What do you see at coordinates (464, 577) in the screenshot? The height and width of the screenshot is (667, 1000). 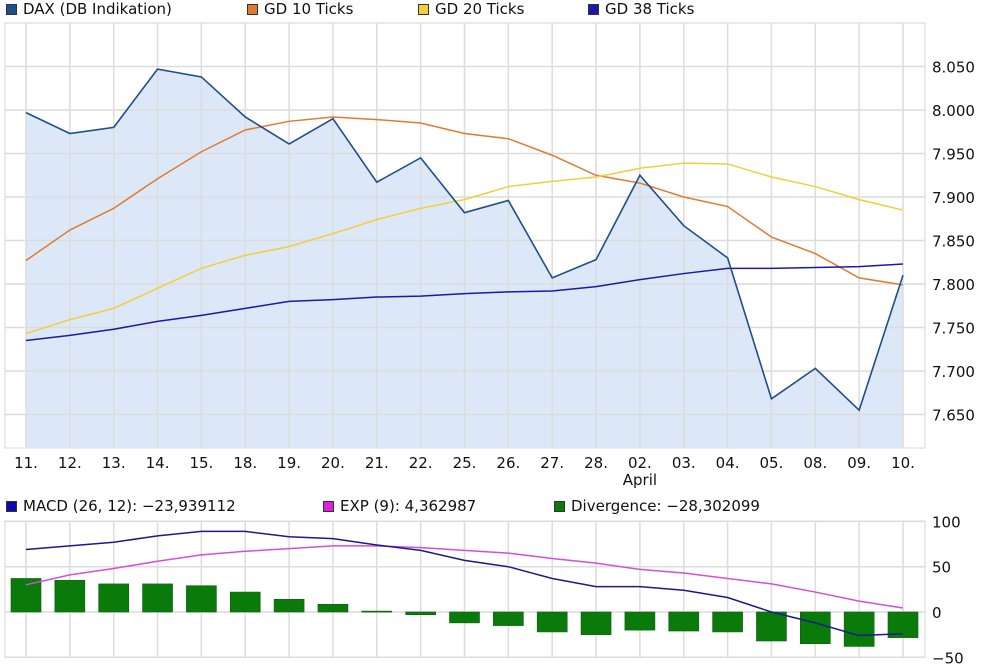 I see `series-line-exp-9-` at bounding box center [464, 577].